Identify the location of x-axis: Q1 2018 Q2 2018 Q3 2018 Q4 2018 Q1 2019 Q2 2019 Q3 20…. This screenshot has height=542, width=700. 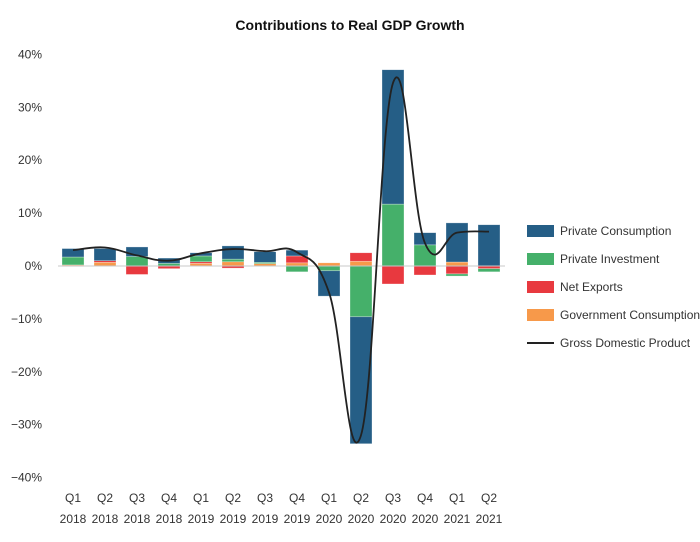
(281, 508).